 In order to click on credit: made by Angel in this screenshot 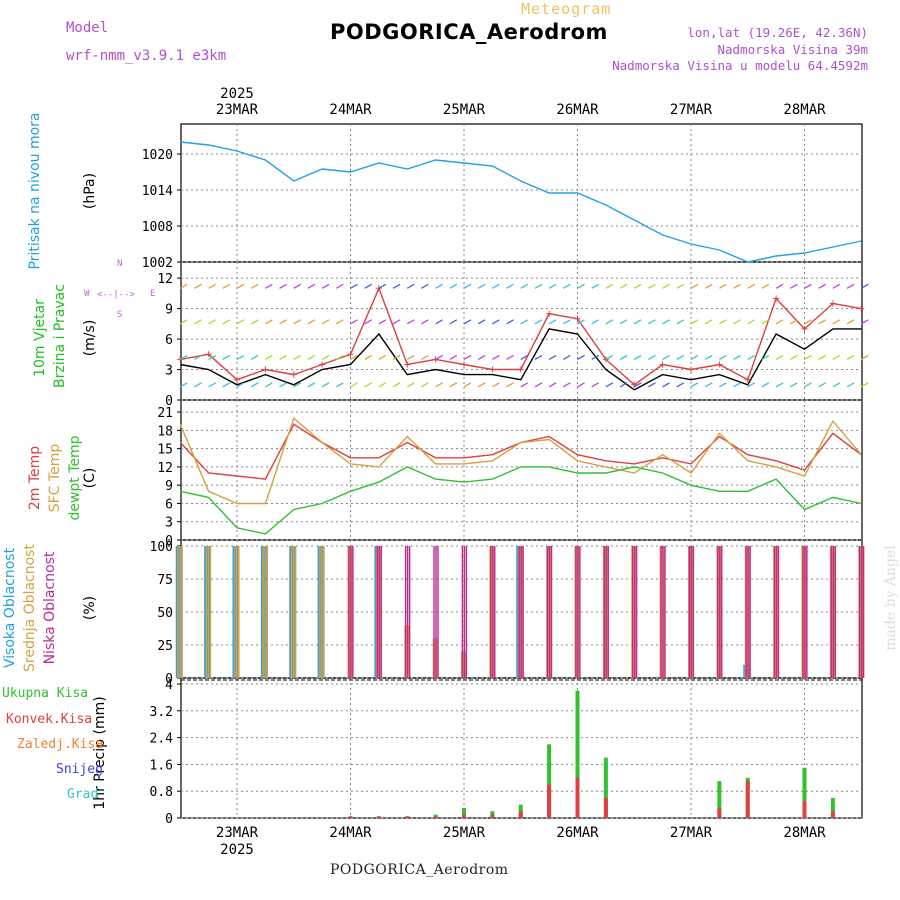, I will do `click(890, 598)`.